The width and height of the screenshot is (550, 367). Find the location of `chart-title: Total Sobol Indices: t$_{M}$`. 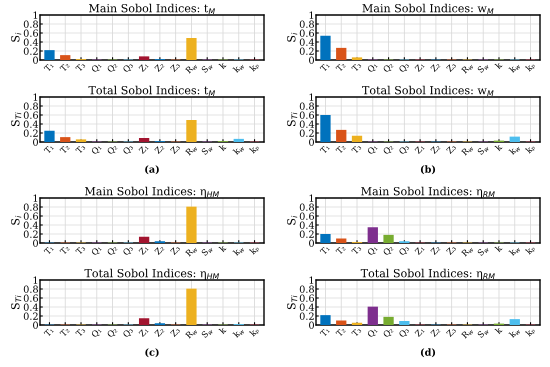

chart-title: Total Sobol Indices: t$_{M}$ is located at coordinates (151, 91).